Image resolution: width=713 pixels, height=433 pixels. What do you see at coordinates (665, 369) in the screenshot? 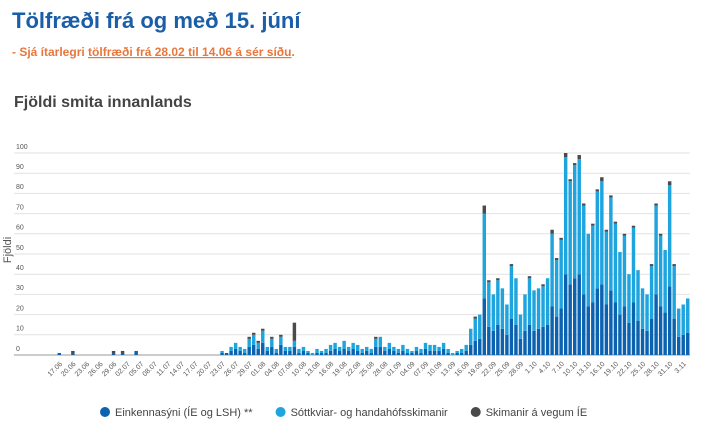
I see `x-tick-label: 31.10` at bounding box center [665, 369].